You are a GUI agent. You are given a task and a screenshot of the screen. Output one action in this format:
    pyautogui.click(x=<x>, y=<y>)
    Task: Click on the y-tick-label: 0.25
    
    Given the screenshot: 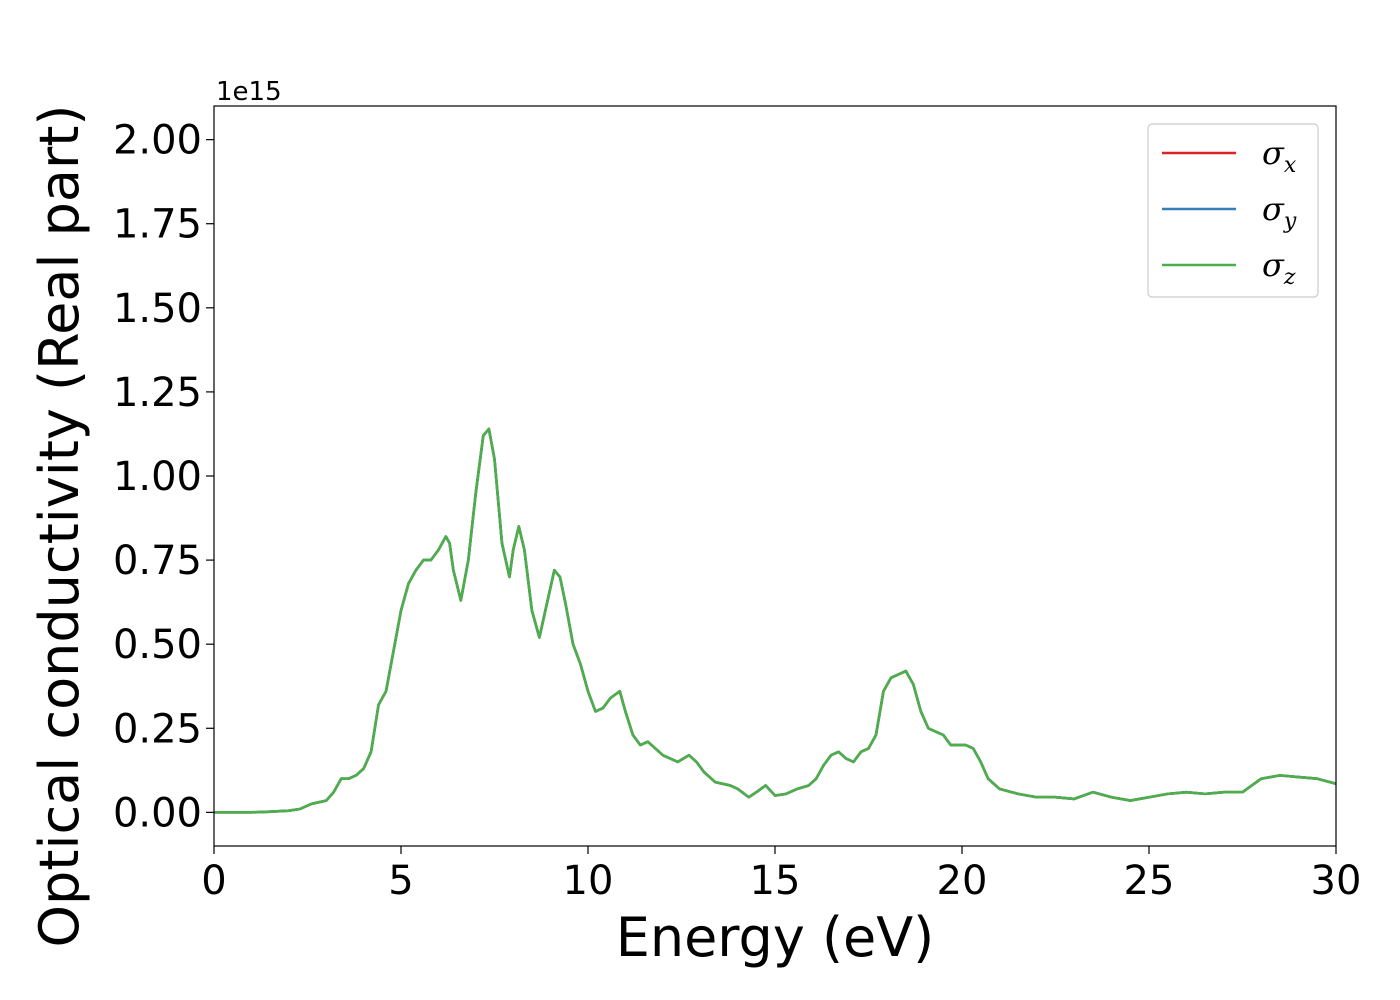 What is the action you would take?
    pyautogui.click(x=157, y=729)
    